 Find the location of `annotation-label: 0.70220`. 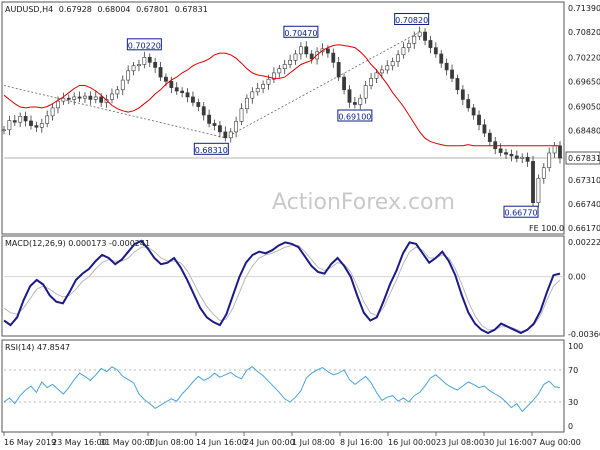

annotation-label: 0.70220 is located at coordinates (144, 45).